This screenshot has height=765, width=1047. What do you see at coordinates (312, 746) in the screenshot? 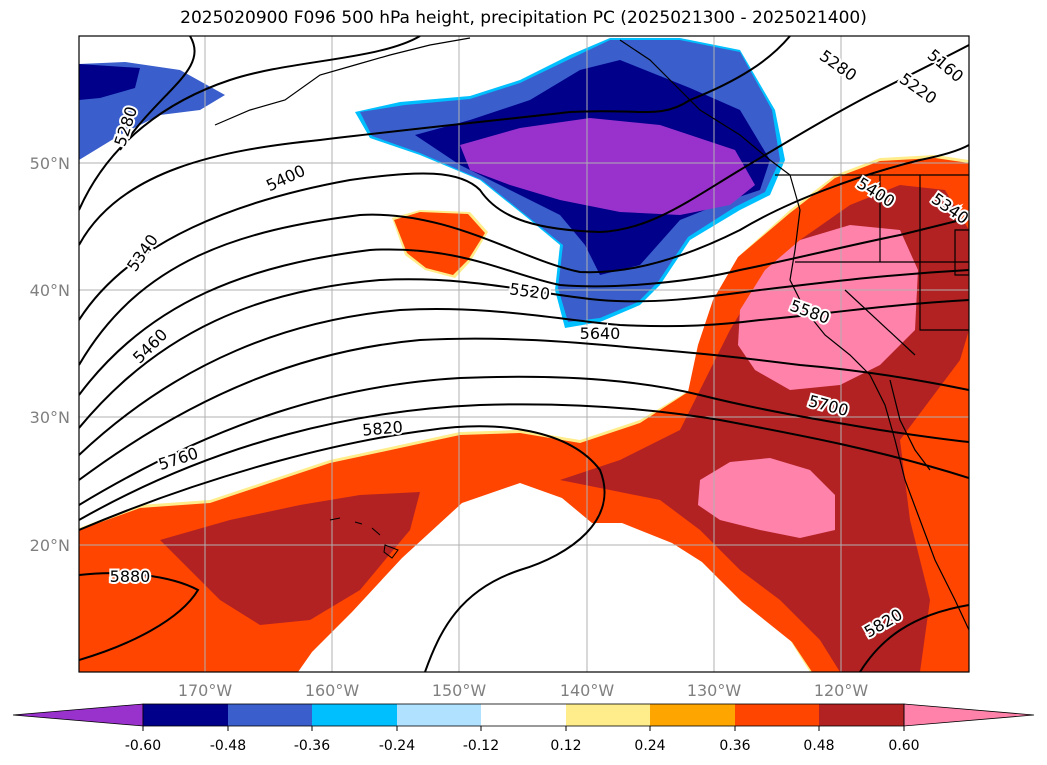
I see `colorbar-tick-label: -0.36` at bounding box center [312, 746].